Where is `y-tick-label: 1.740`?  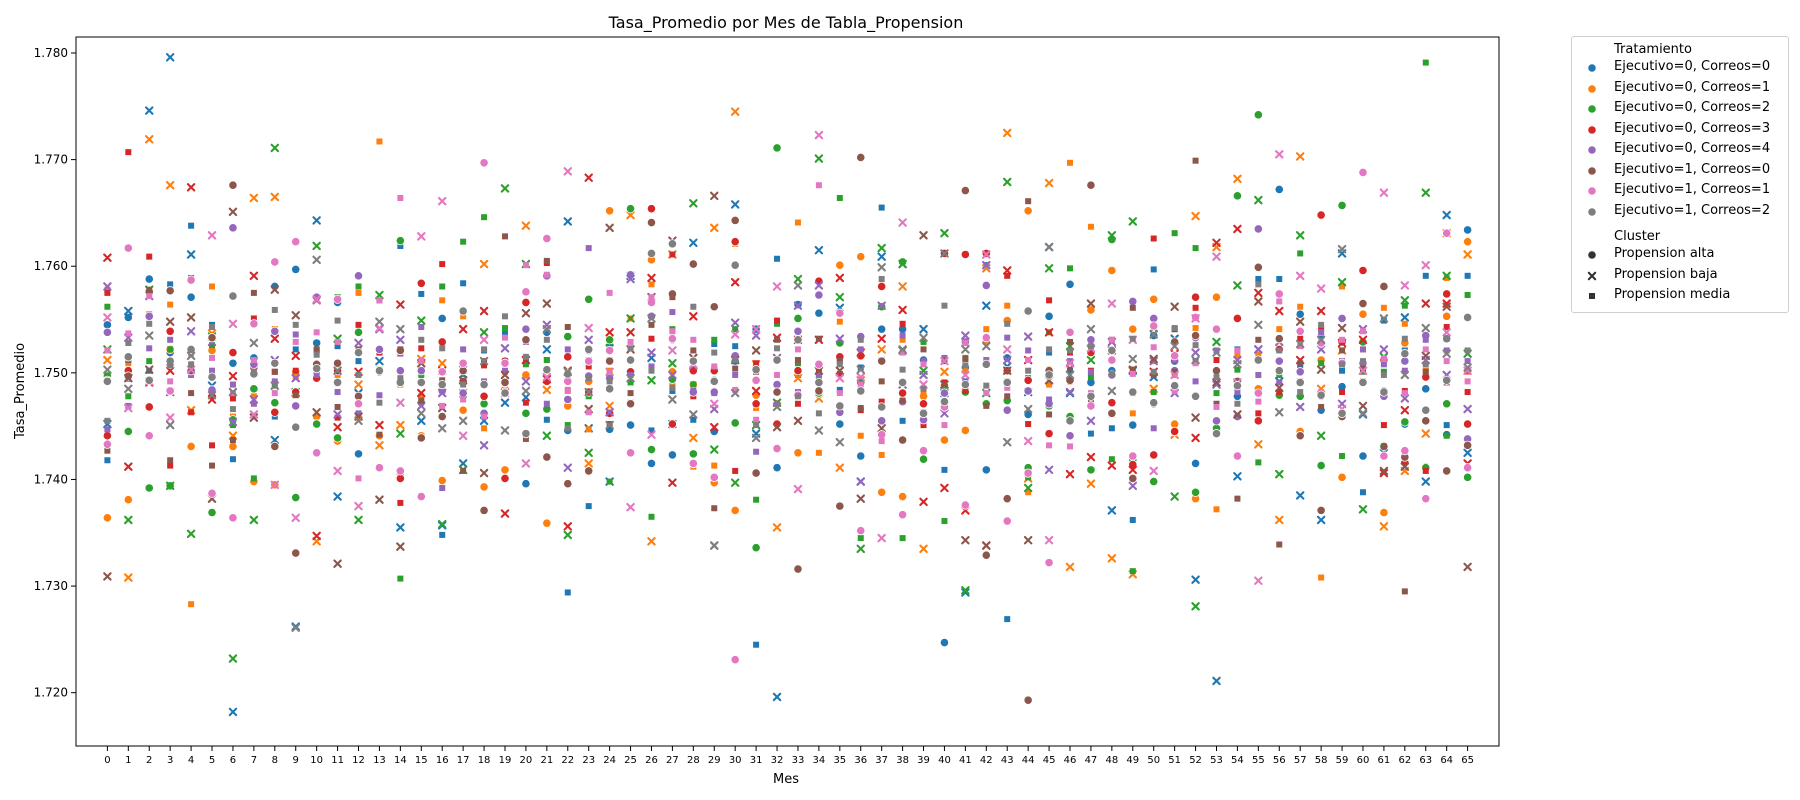 y-tick-label: 1.740 is located at coordinates (51, 479).